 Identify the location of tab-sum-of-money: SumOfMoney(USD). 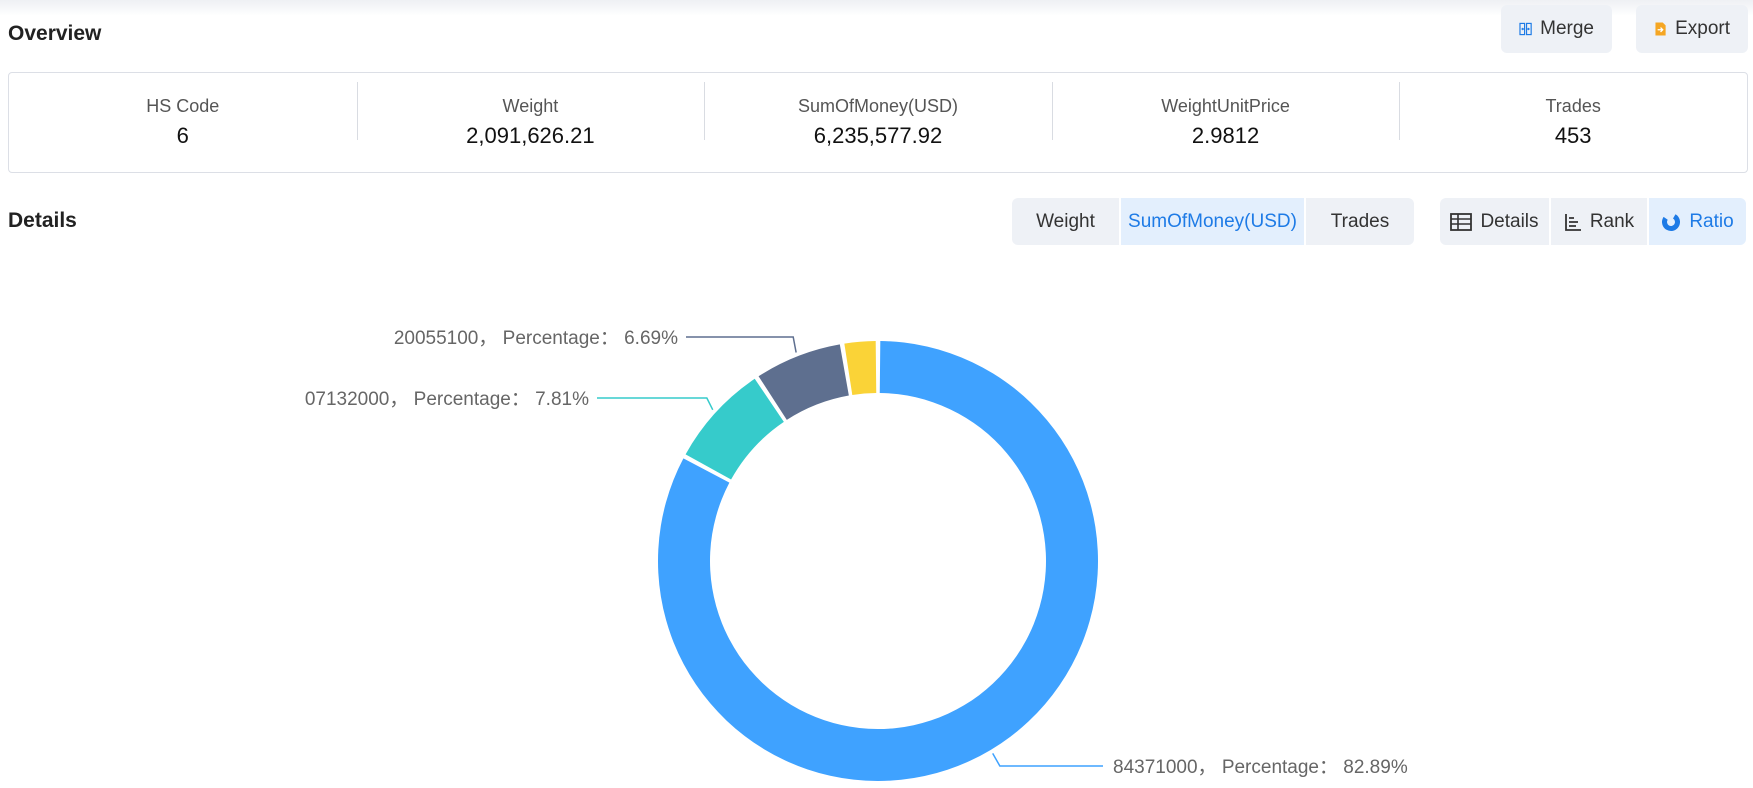
(1212, 221).